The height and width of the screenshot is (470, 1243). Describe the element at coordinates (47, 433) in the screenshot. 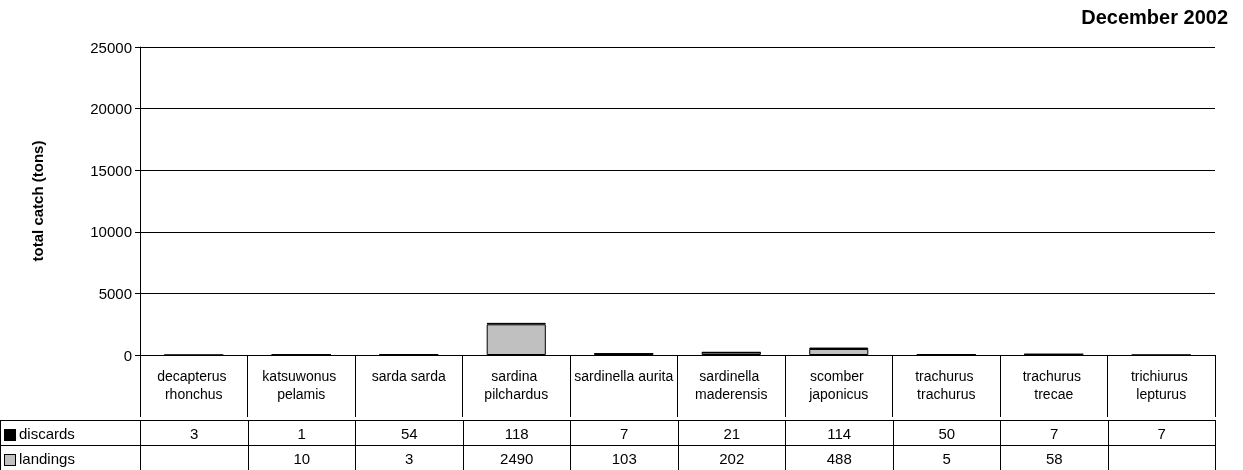

I see `legend-label: discards` at that location.